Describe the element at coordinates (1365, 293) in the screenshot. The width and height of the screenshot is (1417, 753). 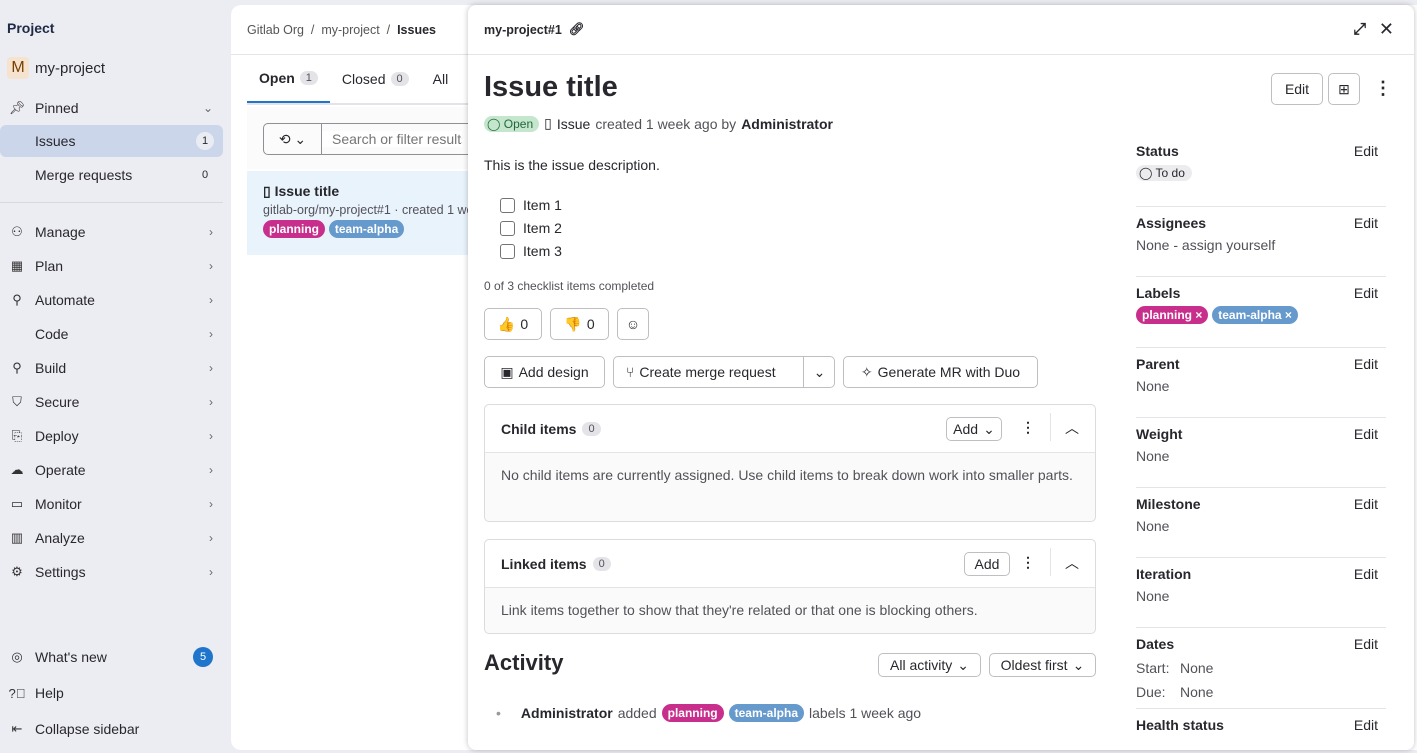
I see `edit-labels: Edit` at that location.